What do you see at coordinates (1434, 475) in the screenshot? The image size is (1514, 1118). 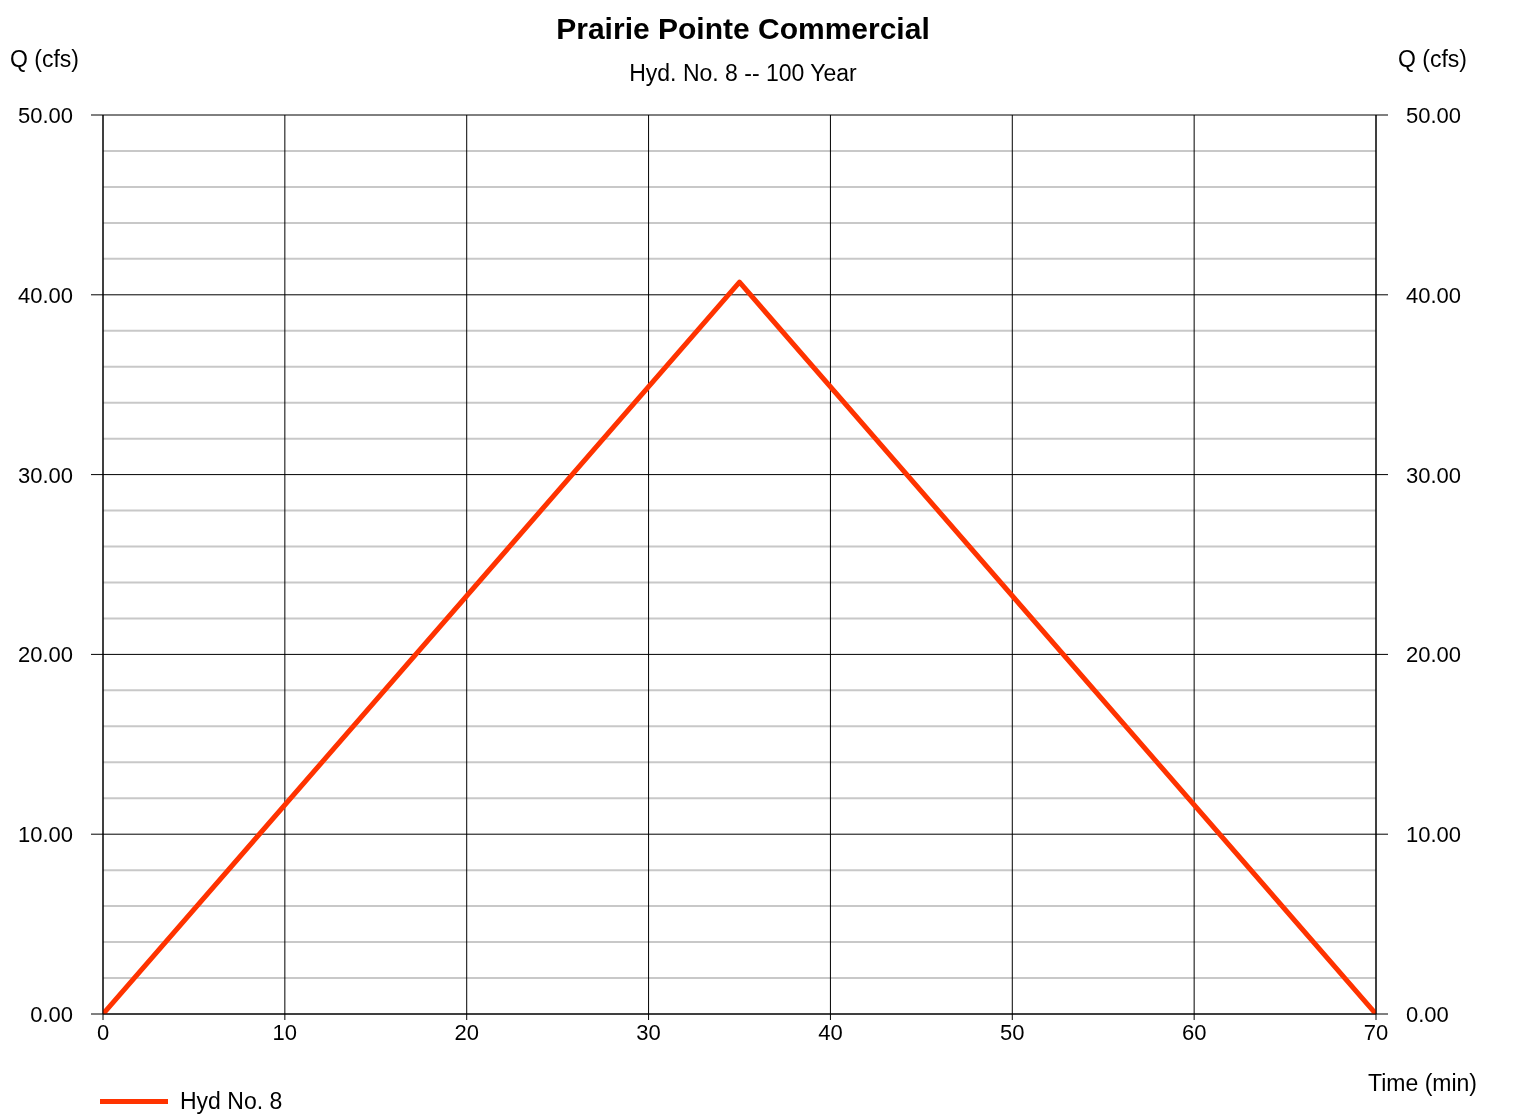 I see `y2-tick-label: 30.00` at bounding box center [1434, 475].